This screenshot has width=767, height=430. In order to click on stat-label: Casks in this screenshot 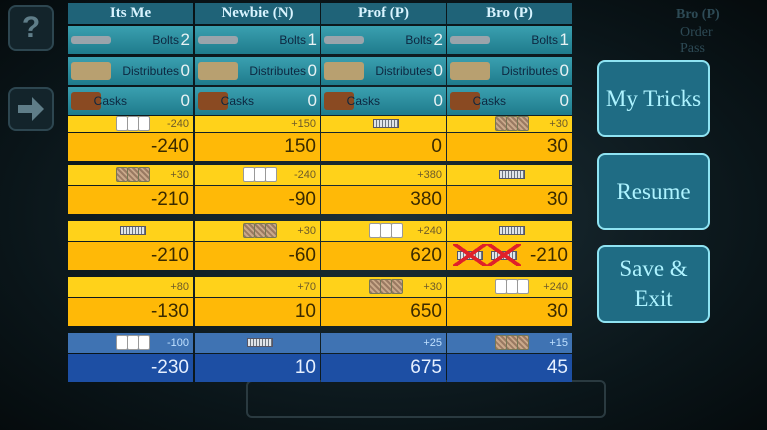, I will do `click(363, 101)`.